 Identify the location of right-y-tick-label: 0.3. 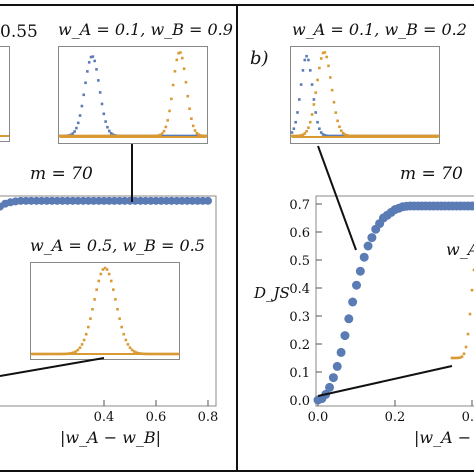
(299, 317).